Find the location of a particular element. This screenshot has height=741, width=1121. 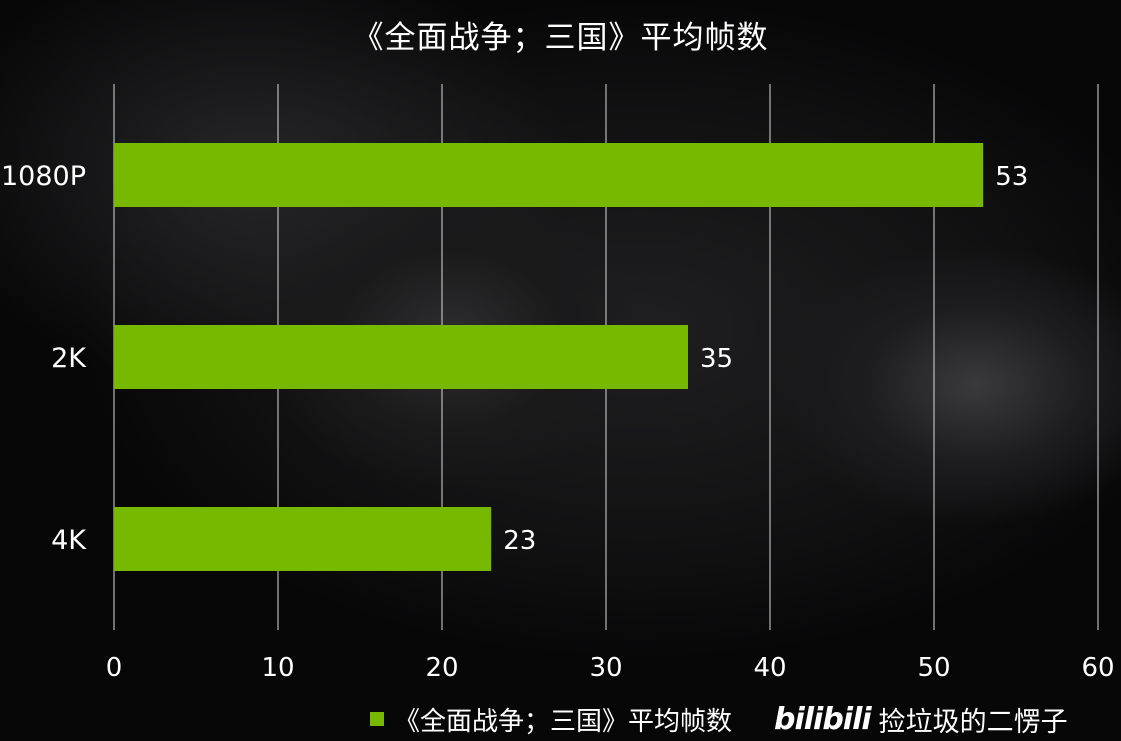

category-label: 2K is located at coordinates (69, 358).